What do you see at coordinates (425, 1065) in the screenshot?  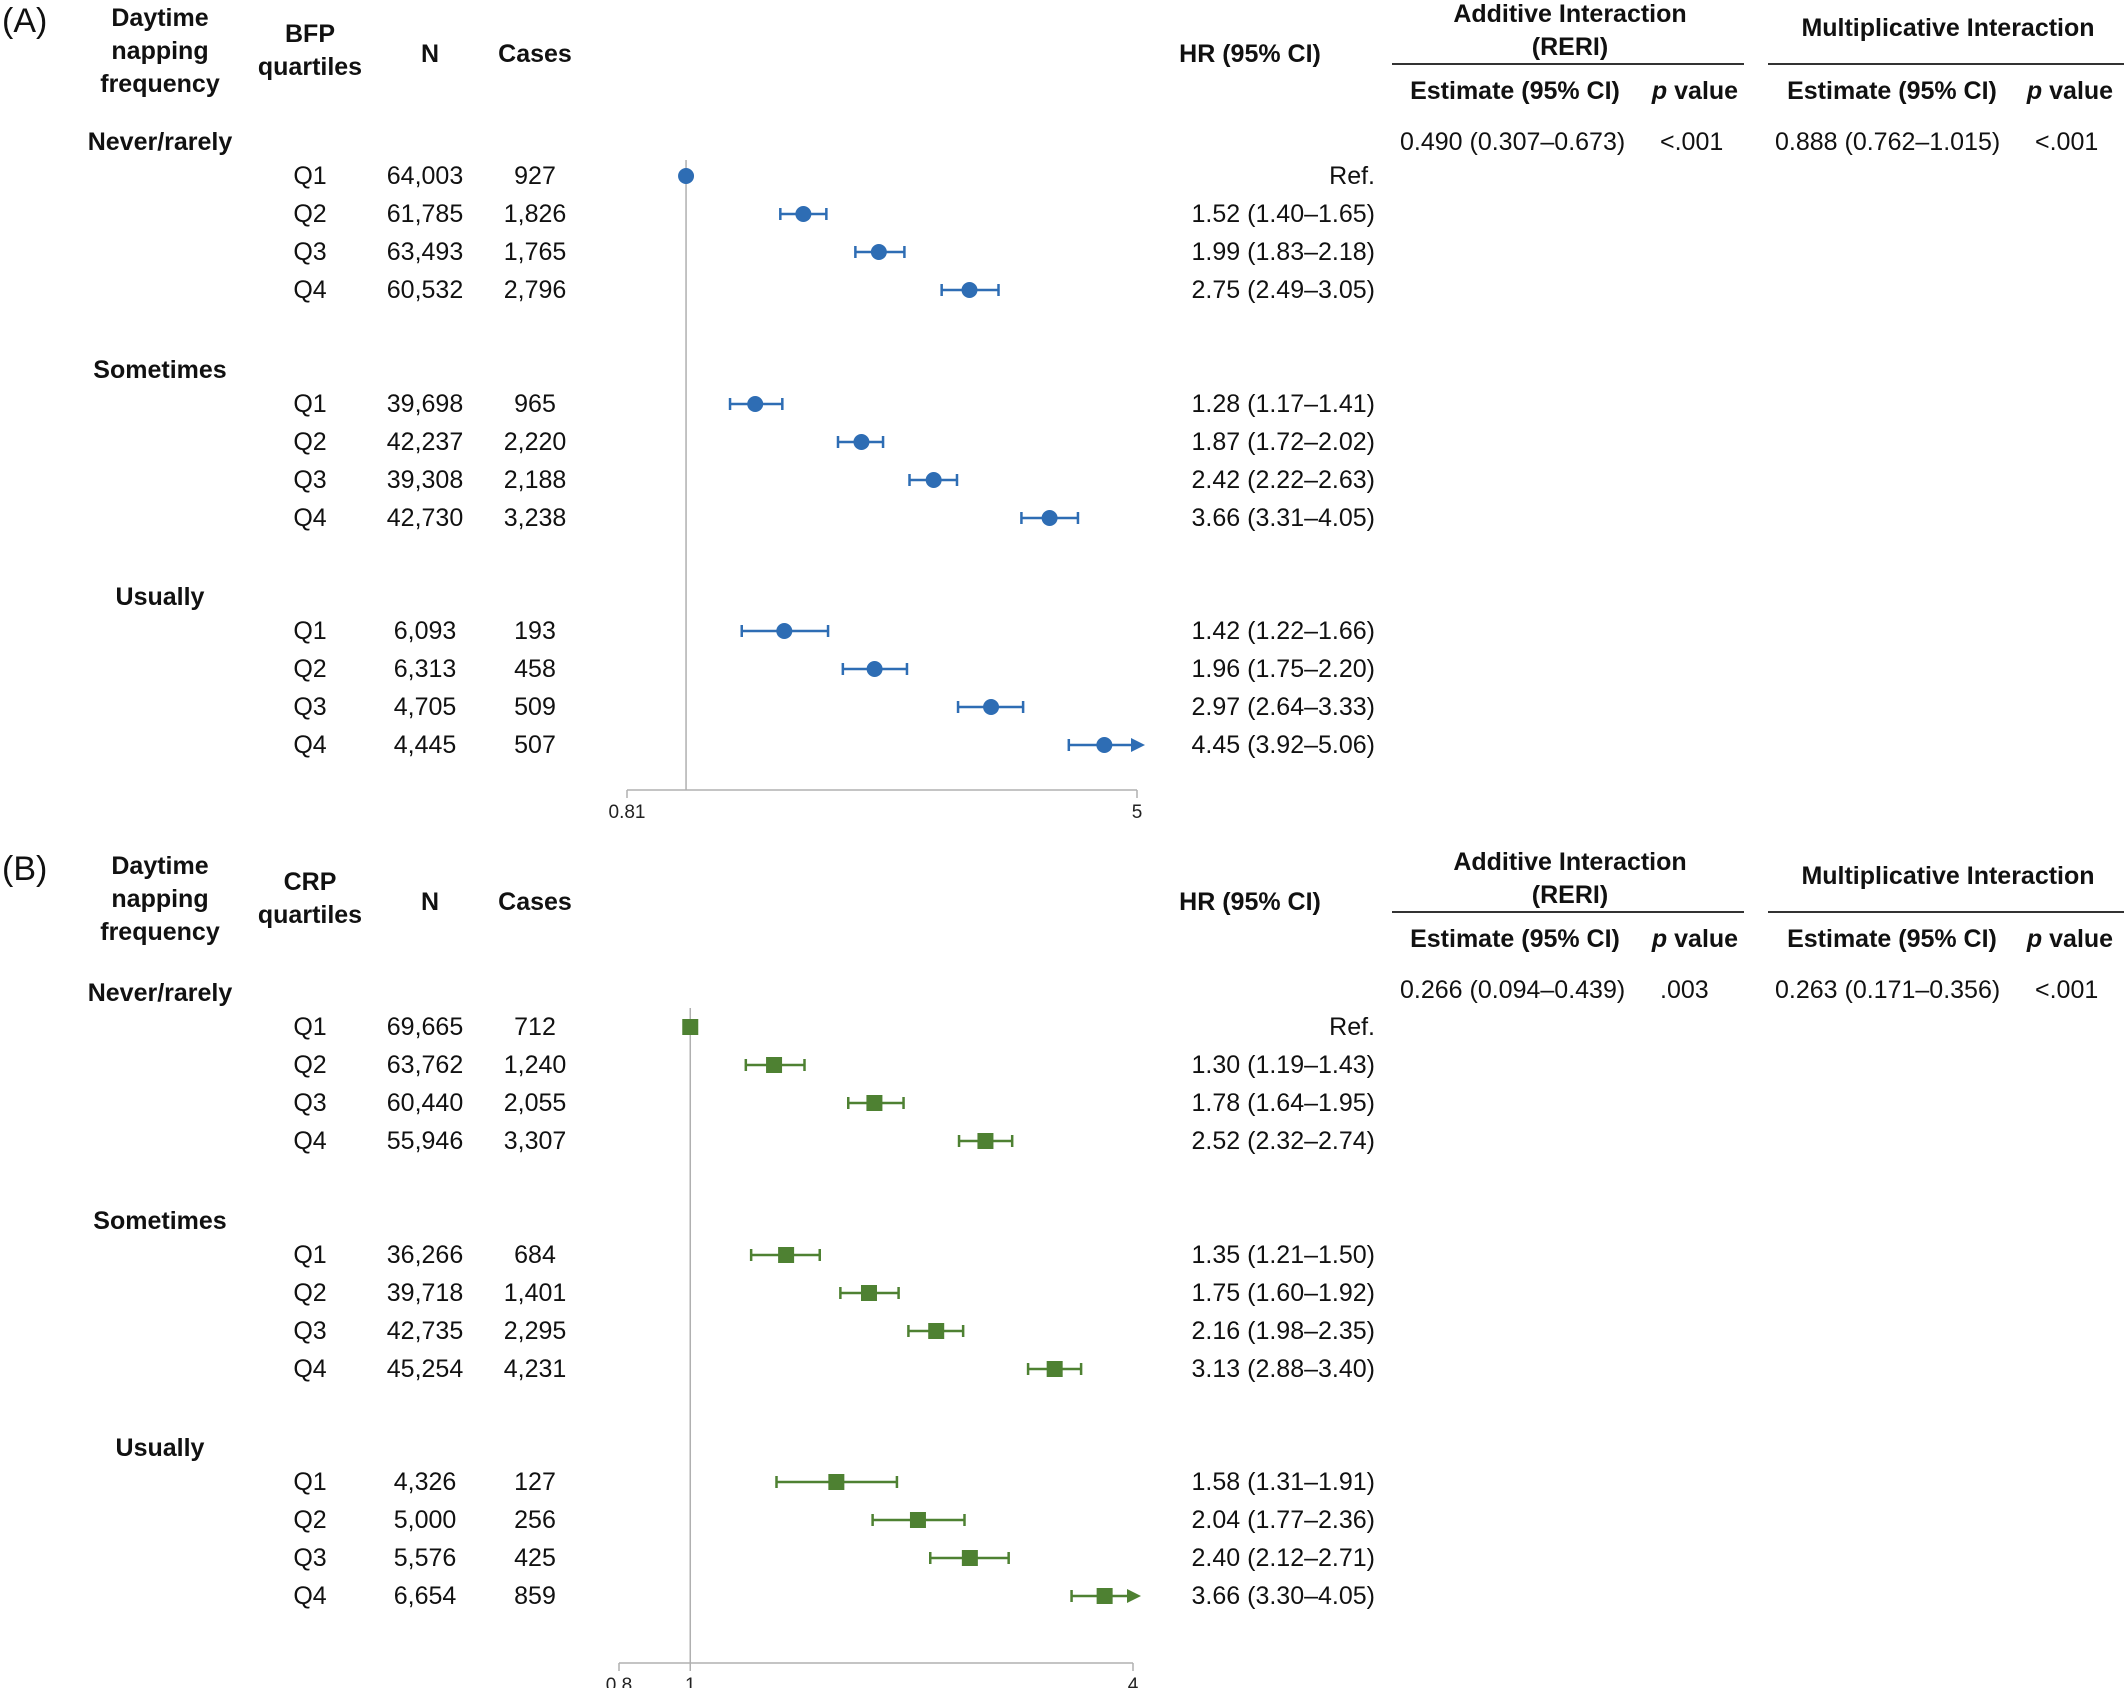 I see `n-value: 63,762` at bounding box center [425, 1065].